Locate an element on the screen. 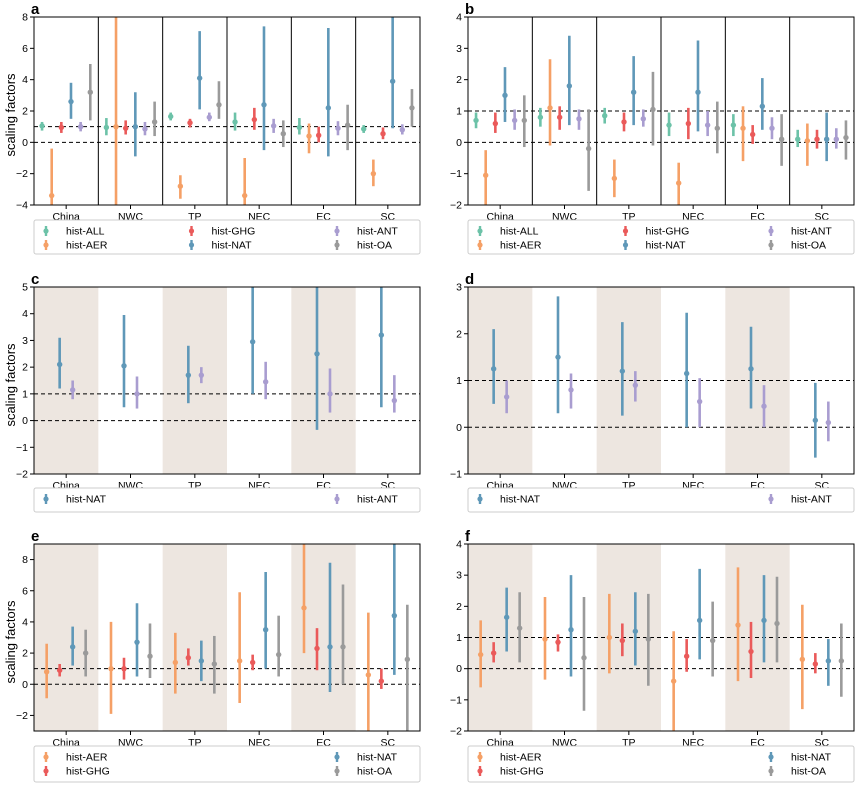 This screenshot has width=865, height=790. panel-letter: a is located at coordinates (35, 9).